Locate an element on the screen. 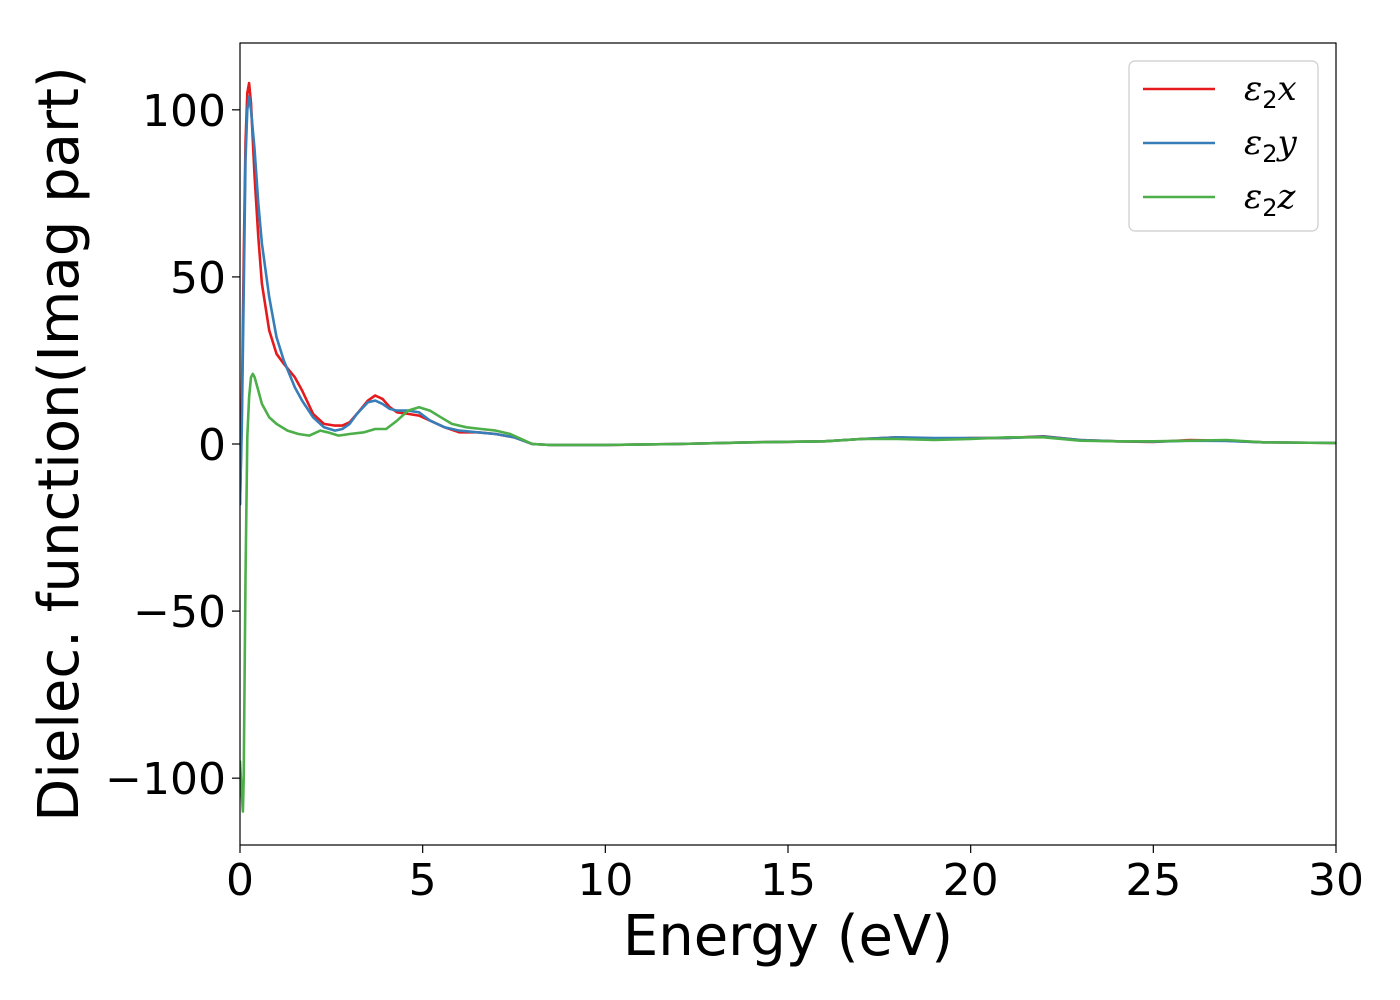 This screenshot has height=1000, width=1400. x-tick-label: 20 is located at coordinates (971, 880).